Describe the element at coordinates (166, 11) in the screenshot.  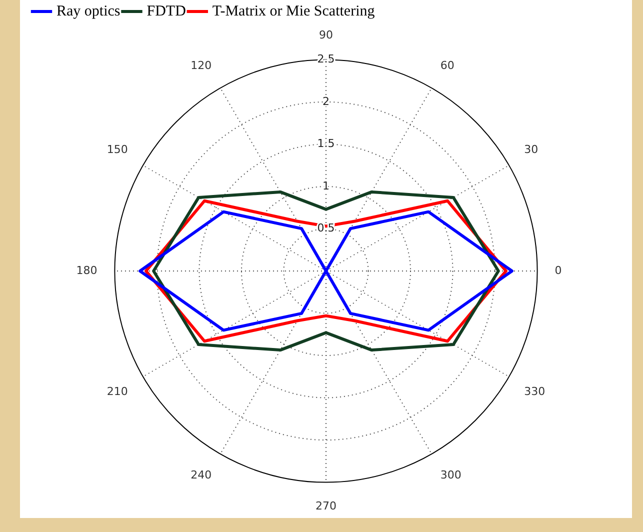
I see `legend-label: FDTD` at that location.